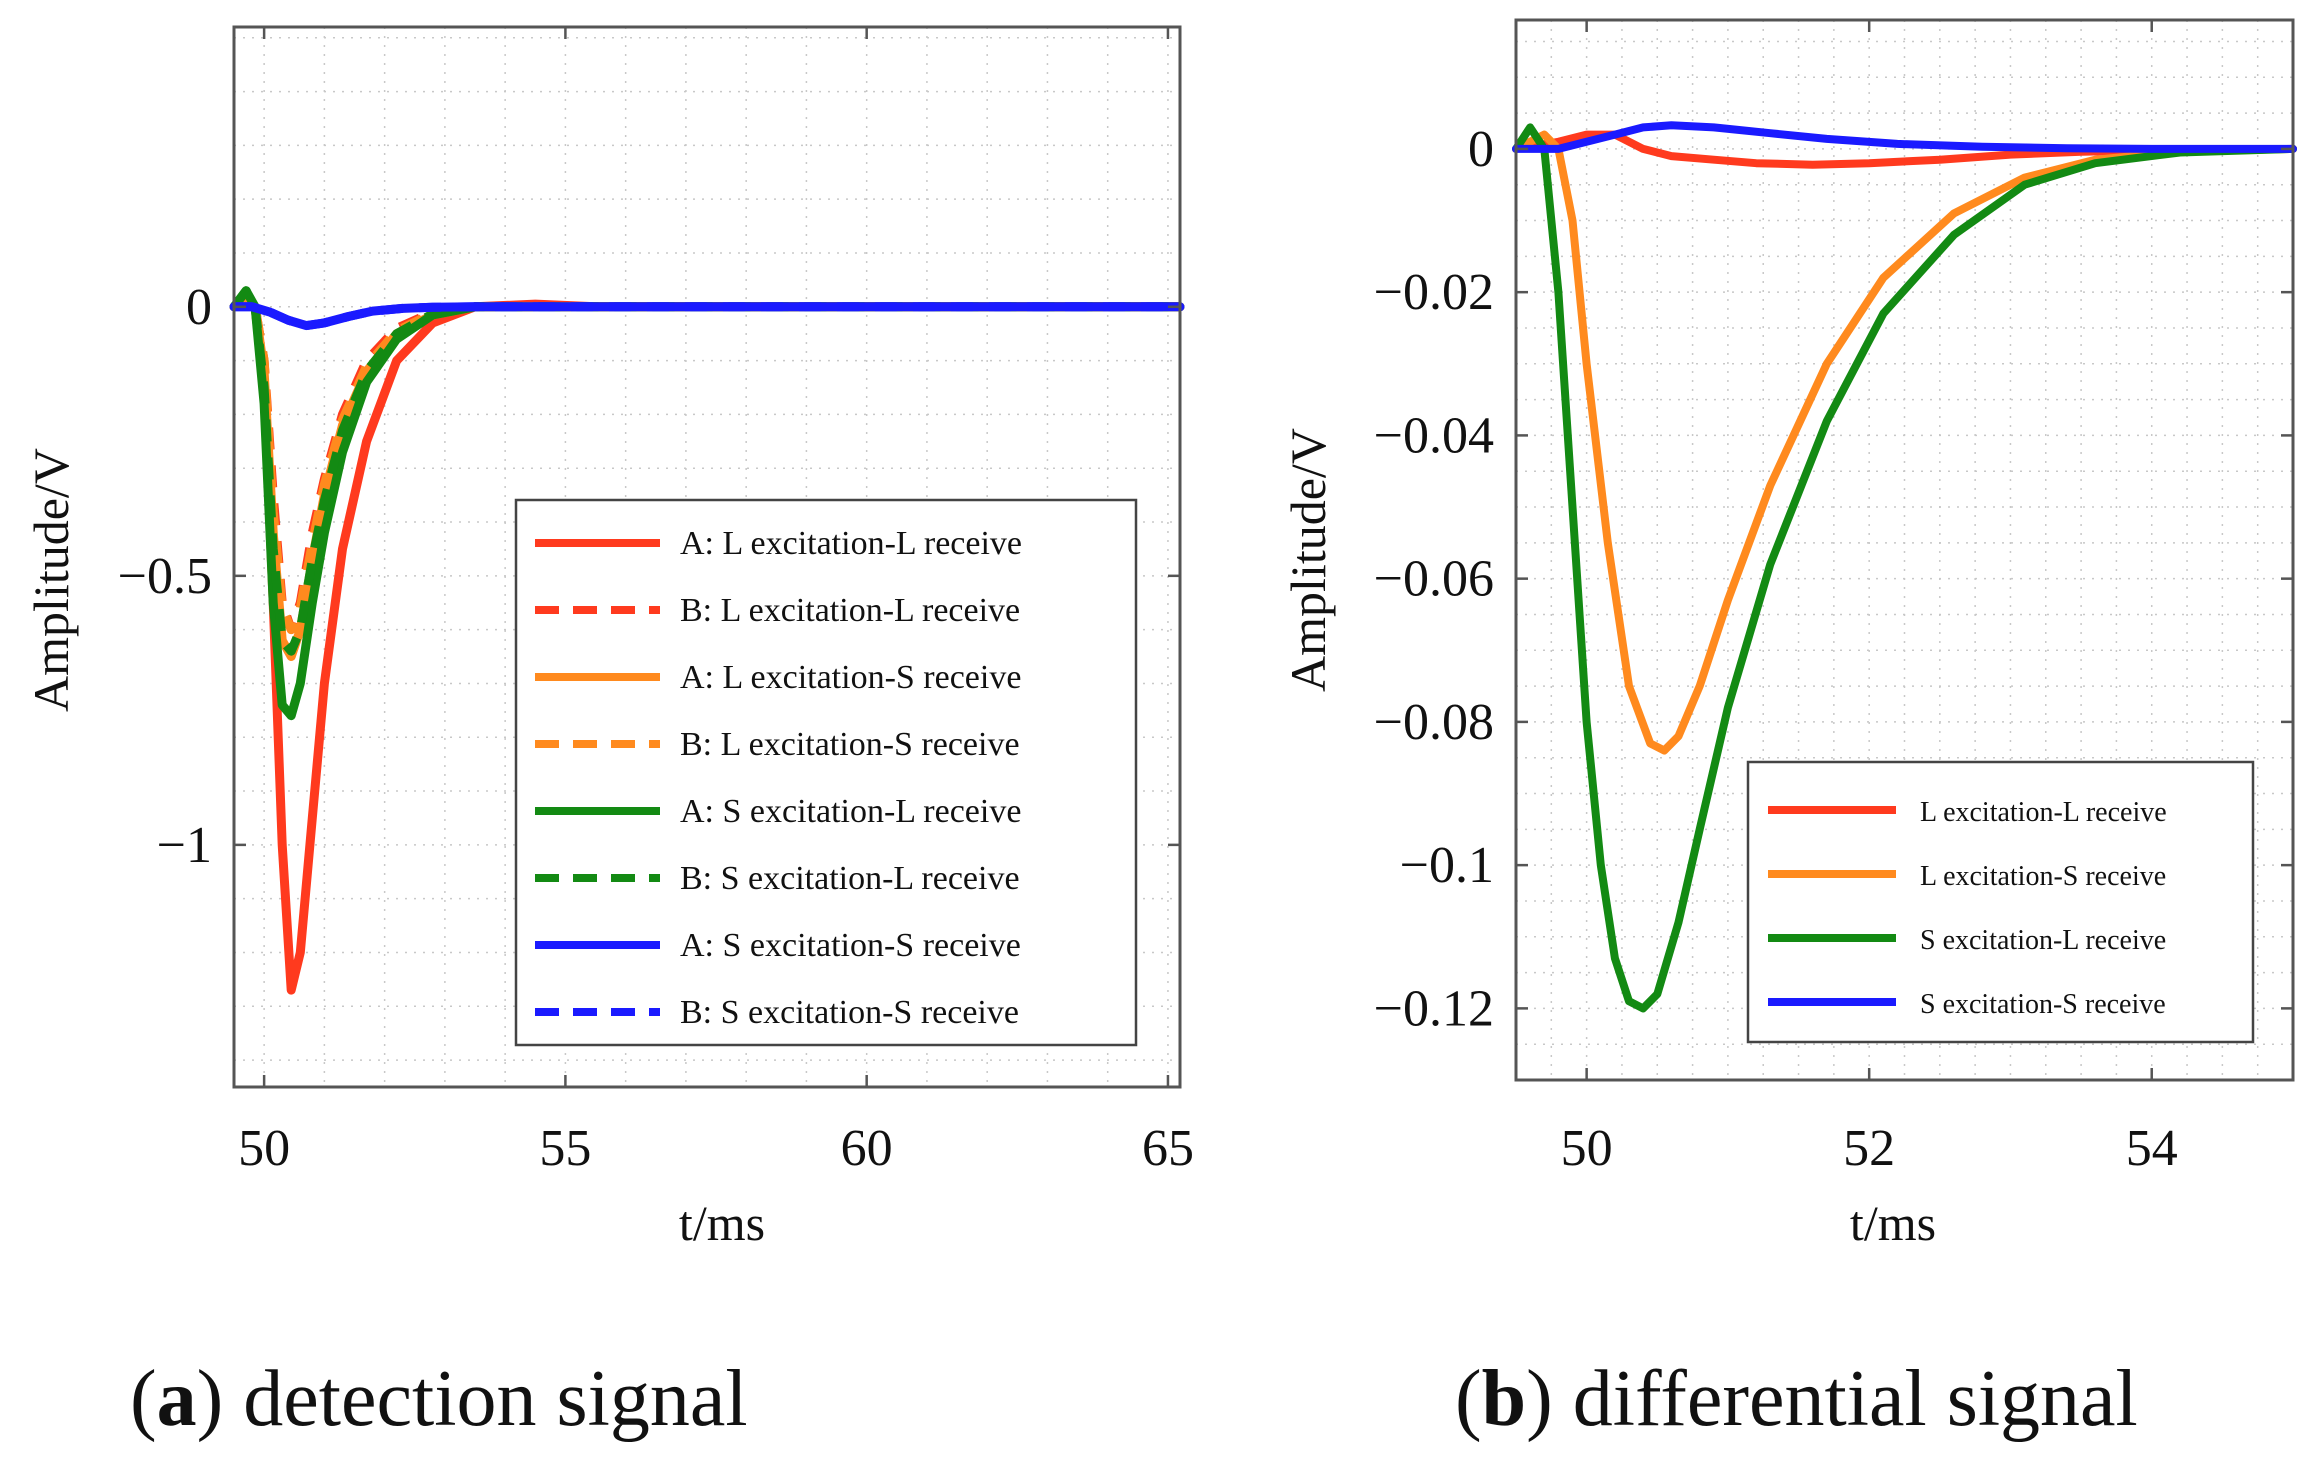 This screenshot has width=2313, height=1460. Describe the element at coordinates (850, 744) in the screenshot. I see `legend-label-a-3: B: L excitation-S receive` at that location.